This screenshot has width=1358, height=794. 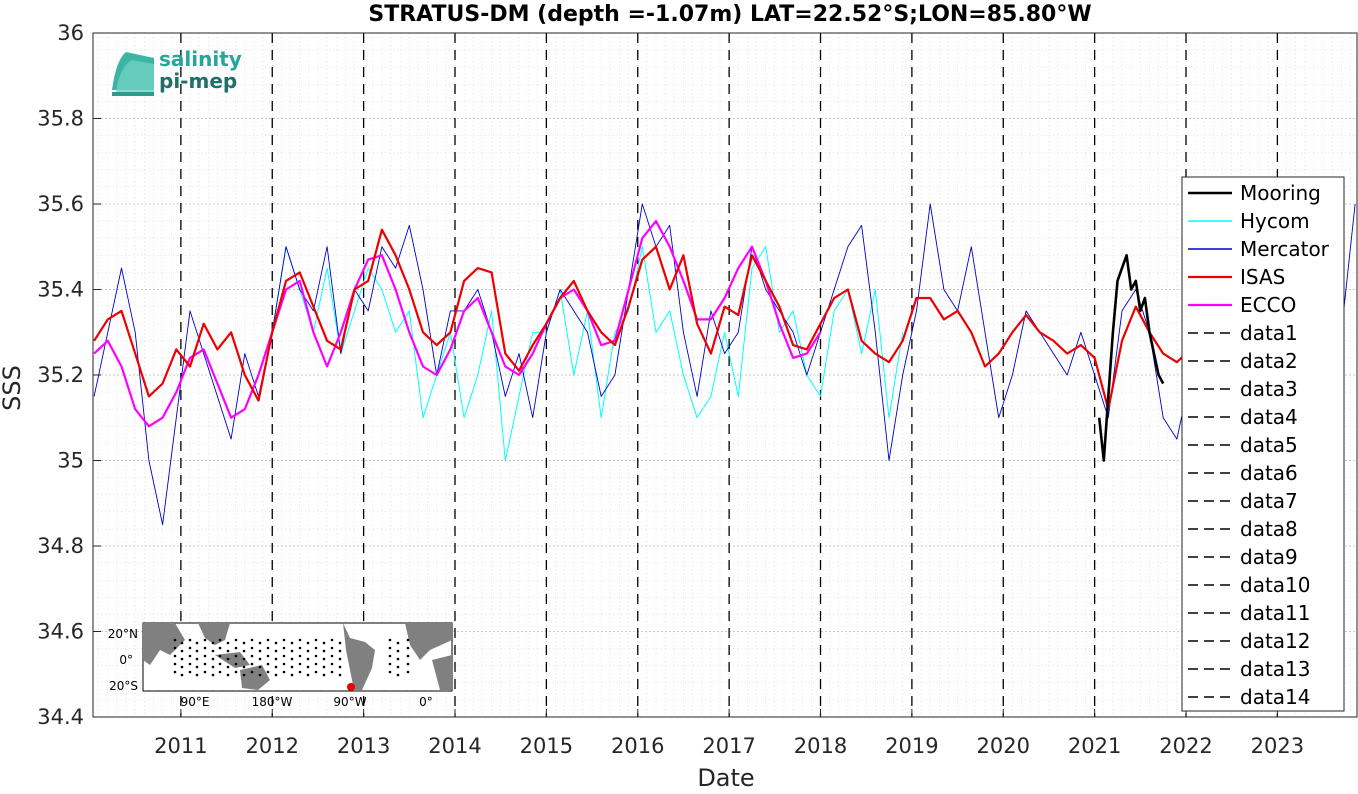 What do you see at coordinates (1275, 641) in the screenshot?
I see `legend-entry: data12` at bounding box center [1275, 641].